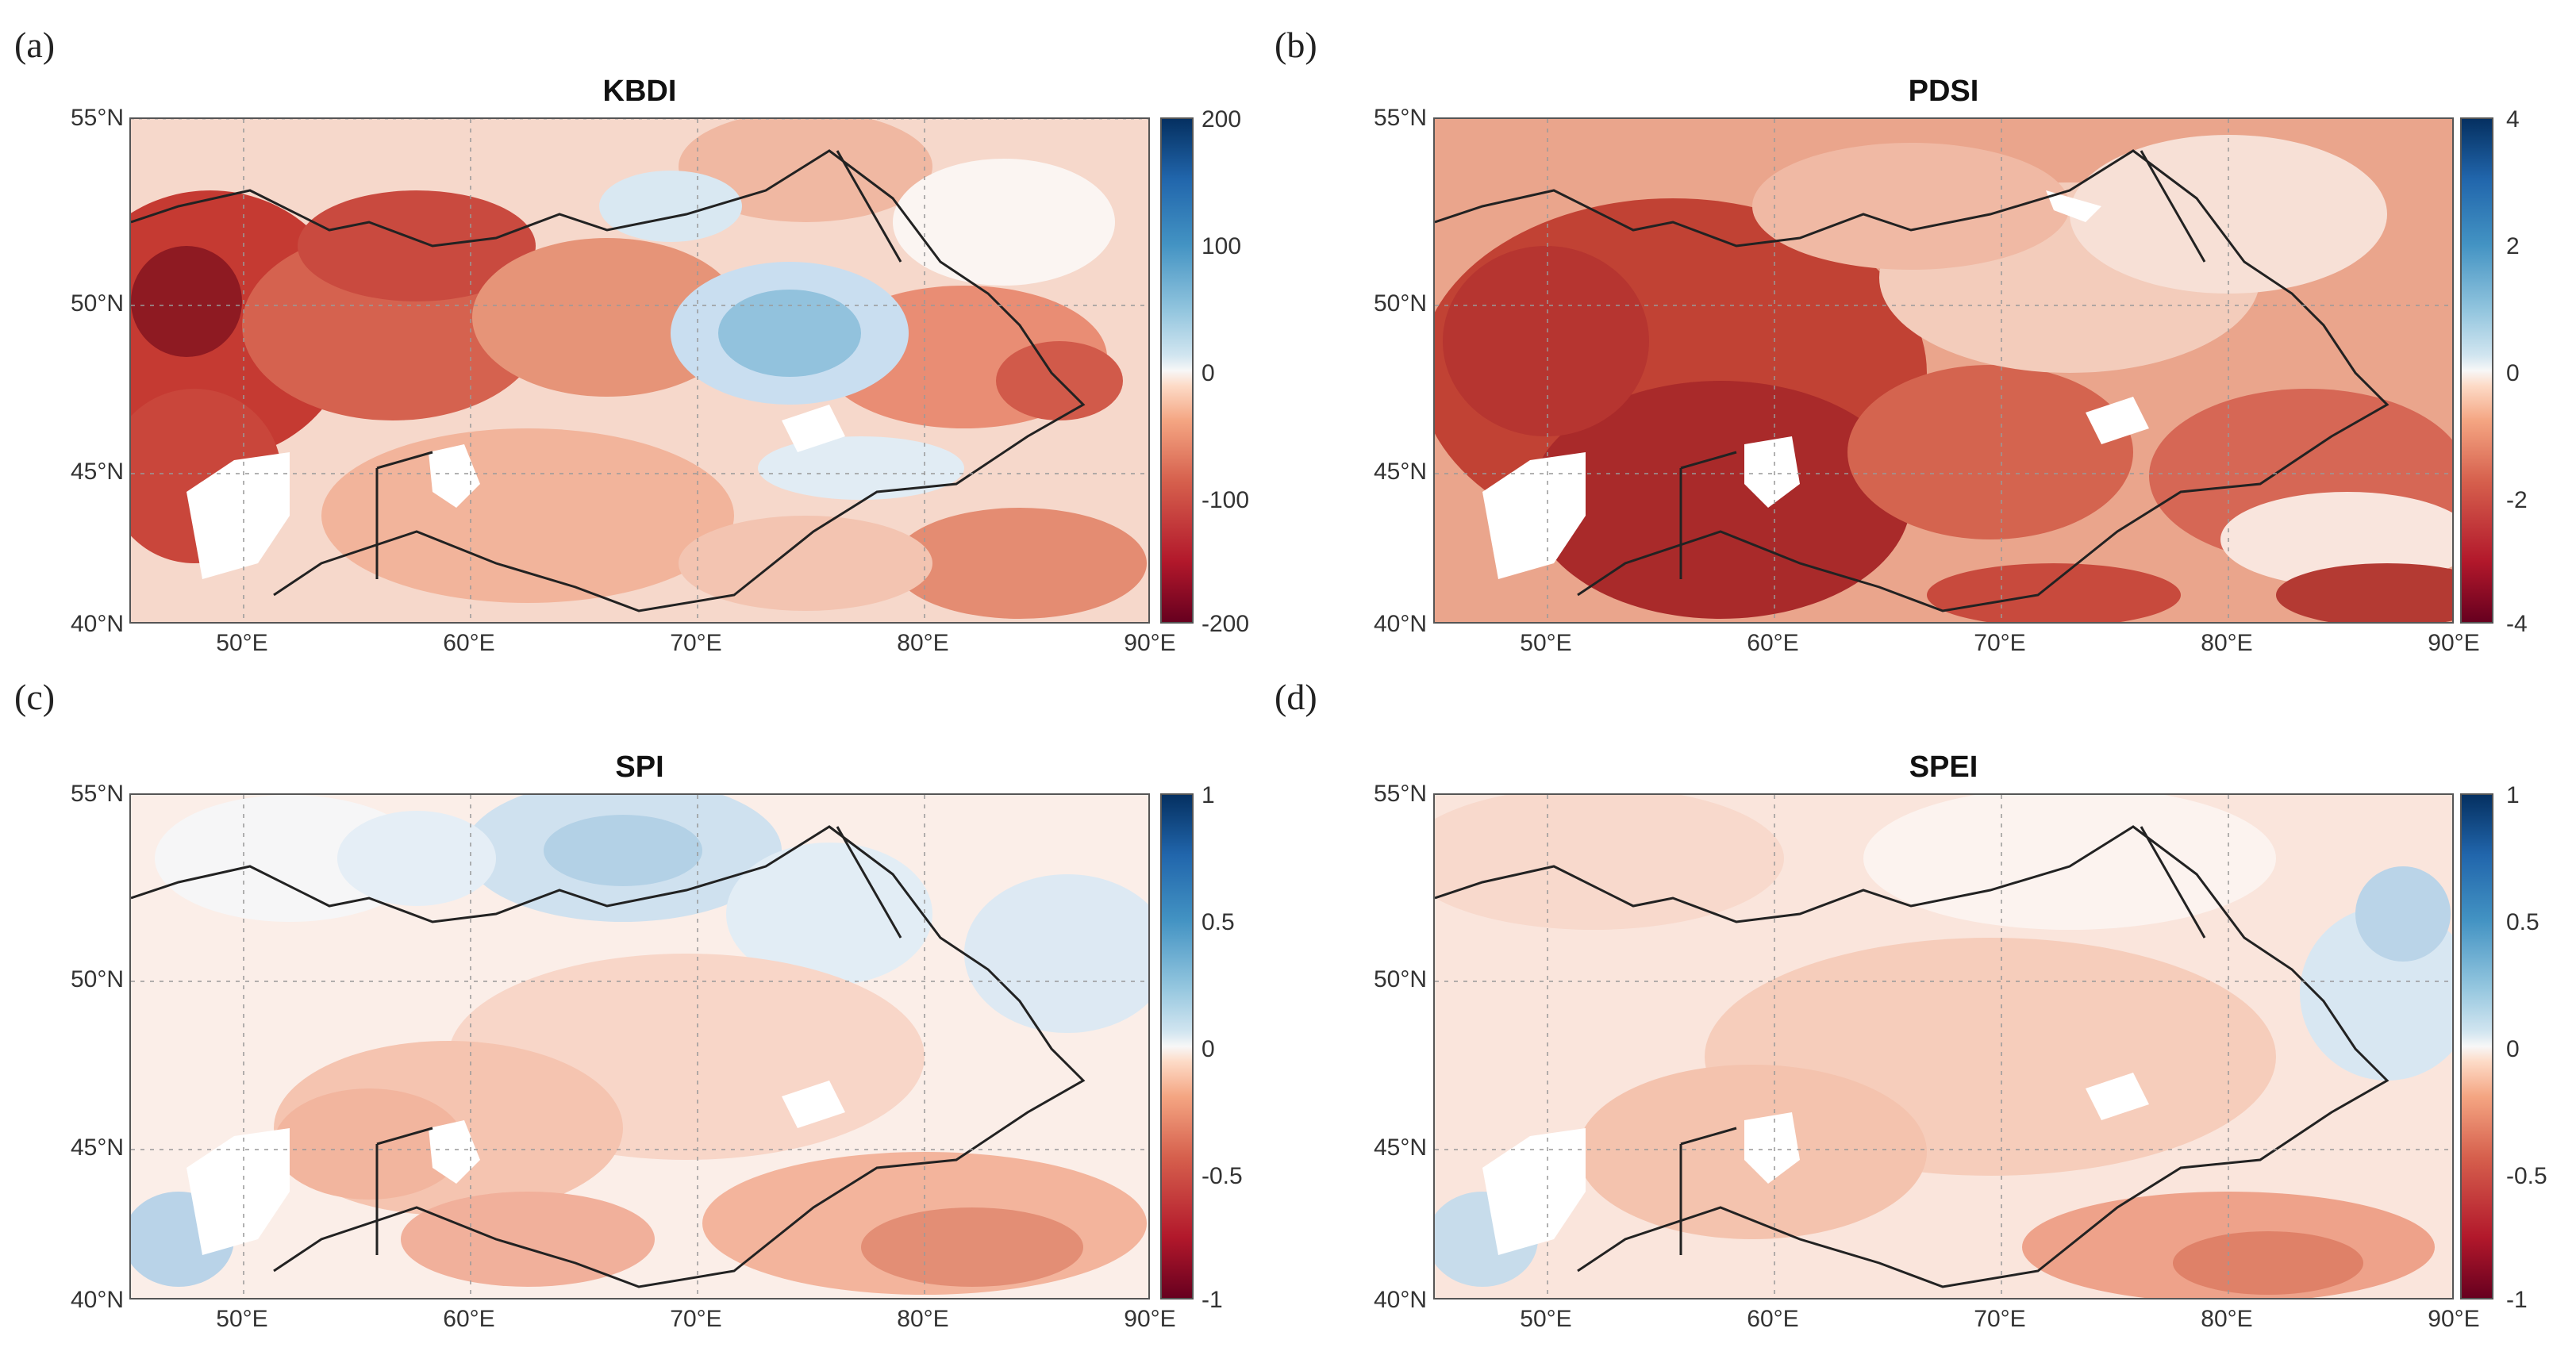 The height and width of the screenshot is (1359, 2576). I want to click on spei-map, so click(1943, 1046).